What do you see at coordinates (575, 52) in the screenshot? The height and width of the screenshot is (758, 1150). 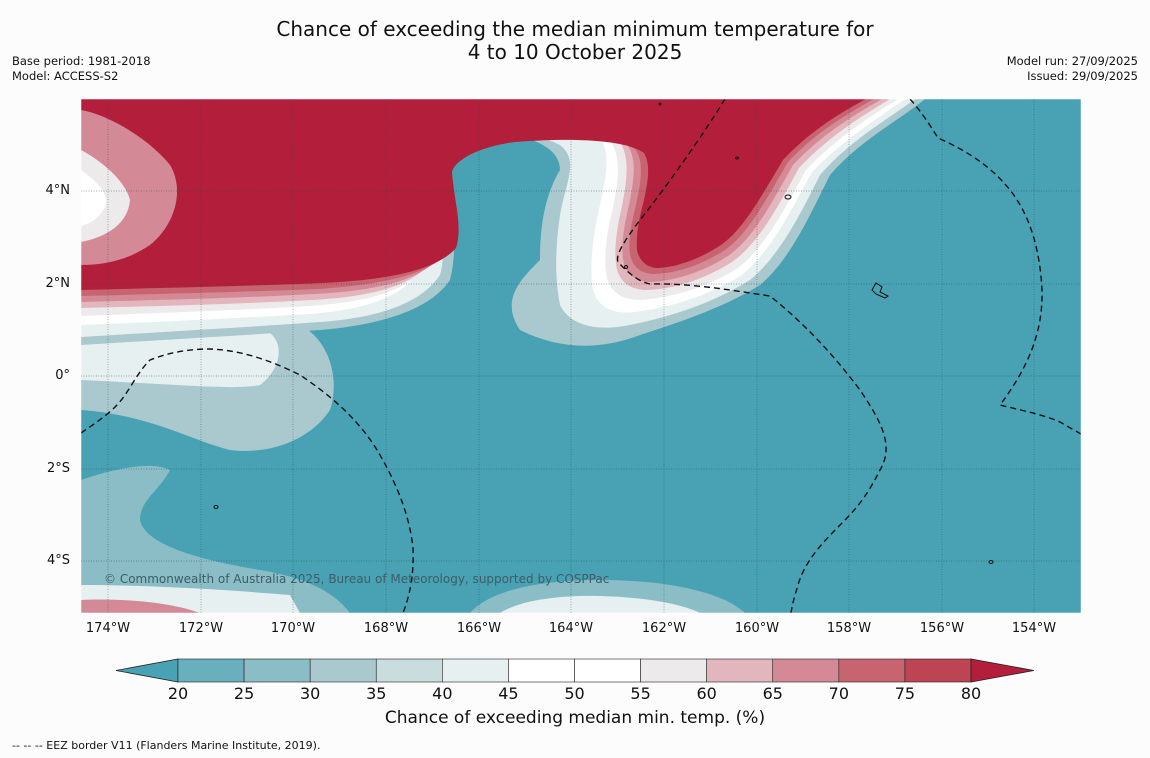 I see `title-line-2: 4 to 10 October 2025` at bounding box center [575, 52].